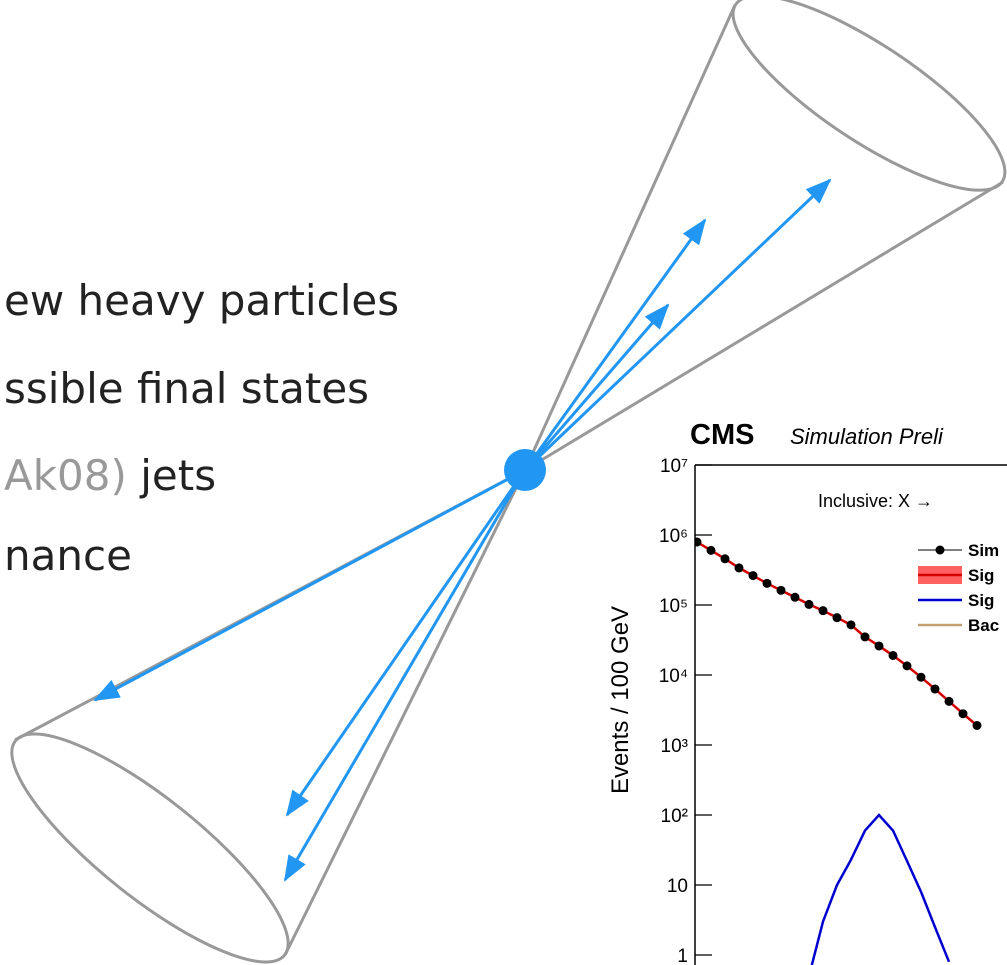  I want to click on bullet-part: Ak08), so click(65, 475).